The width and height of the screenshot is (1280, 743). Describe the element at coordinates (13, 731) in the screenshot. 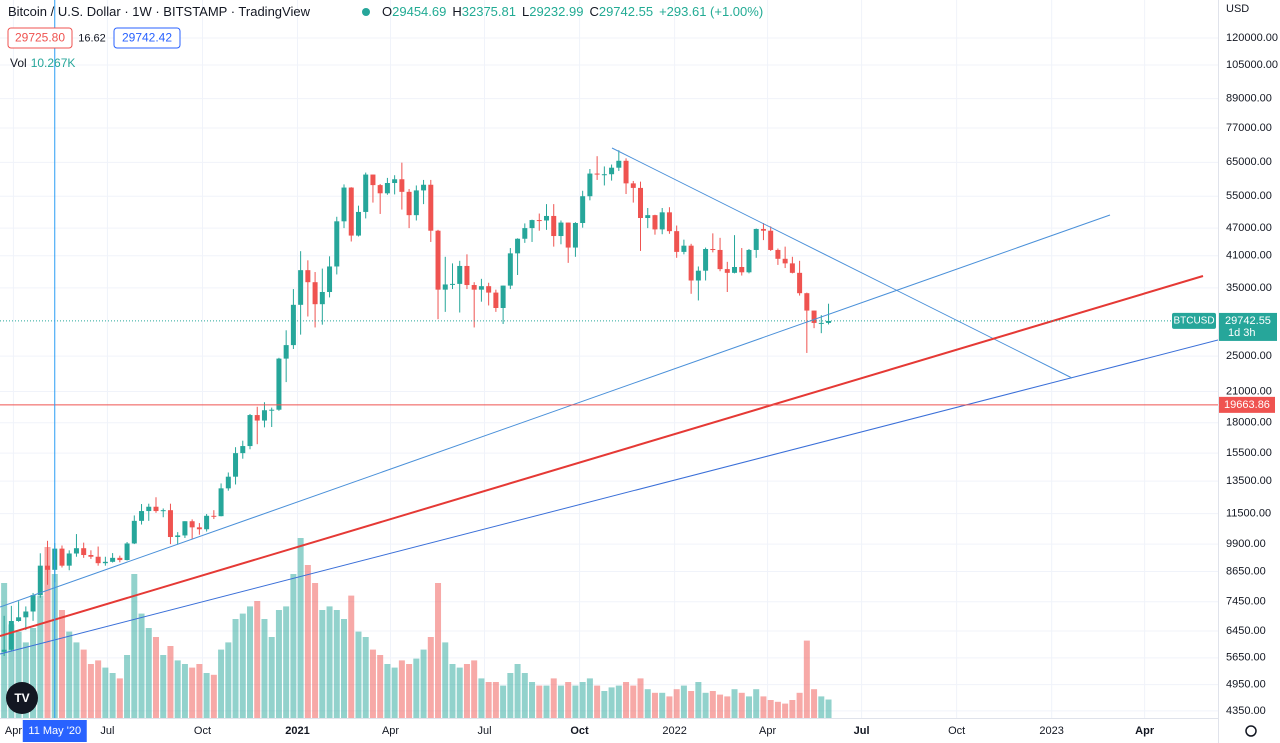

I see `x-tick-label: Apr` at that location.